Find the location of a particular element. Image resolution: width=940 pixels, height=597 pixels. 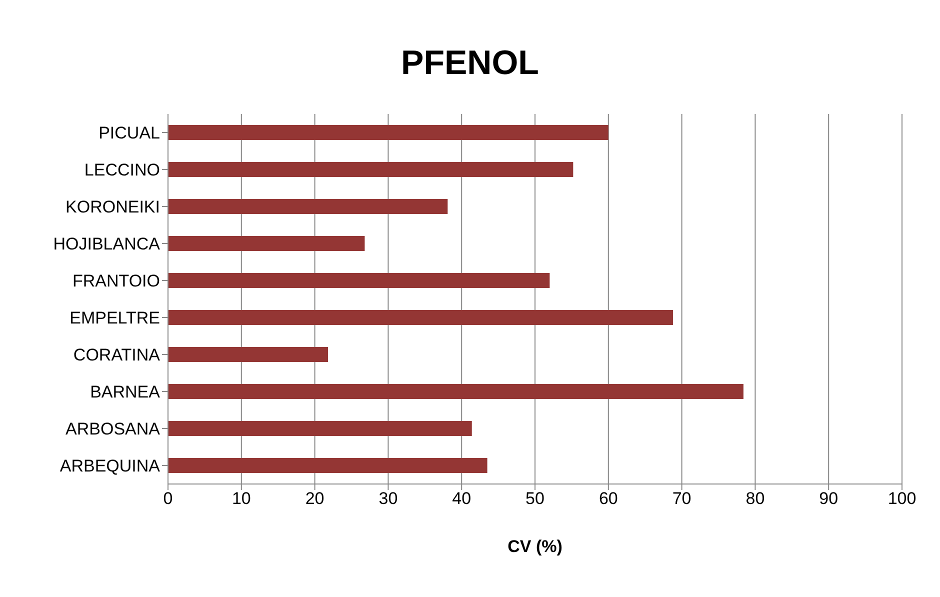

y-tick-label: FRANTOIO is located at coordinates (116, 281).